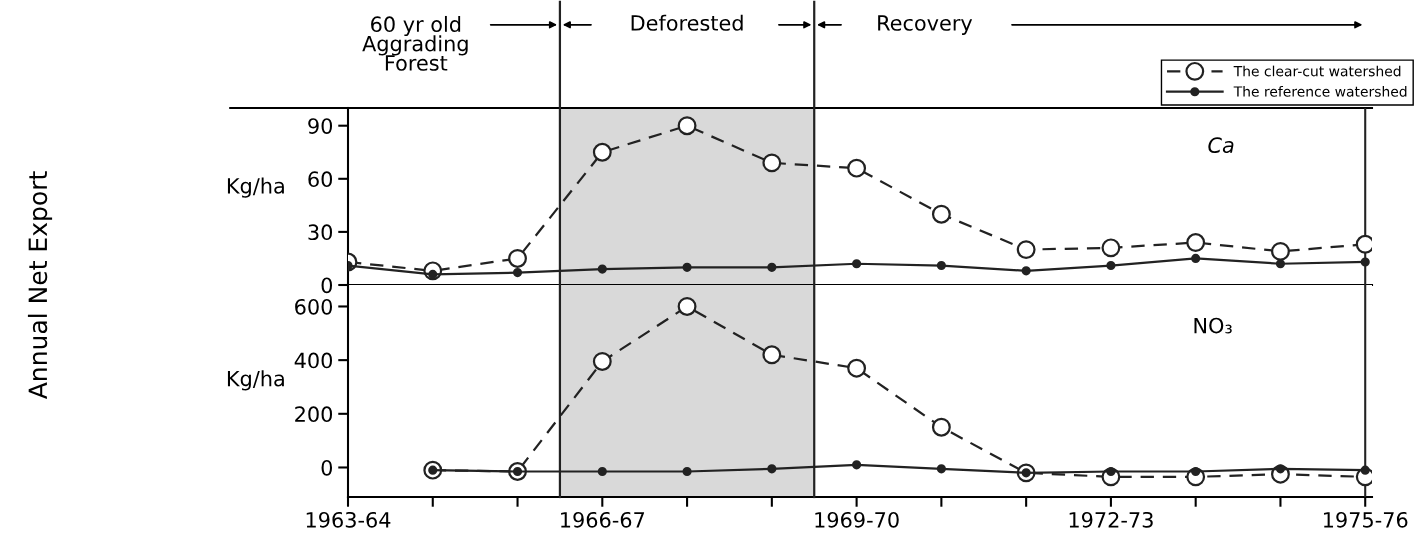 Image resolution: width=1428 pixels, height=554 pixels. What do you see at coordinates (348, 519) in the screenshot?
I see `x-tick-label: 1963-64` at bounding box center [348, 519].